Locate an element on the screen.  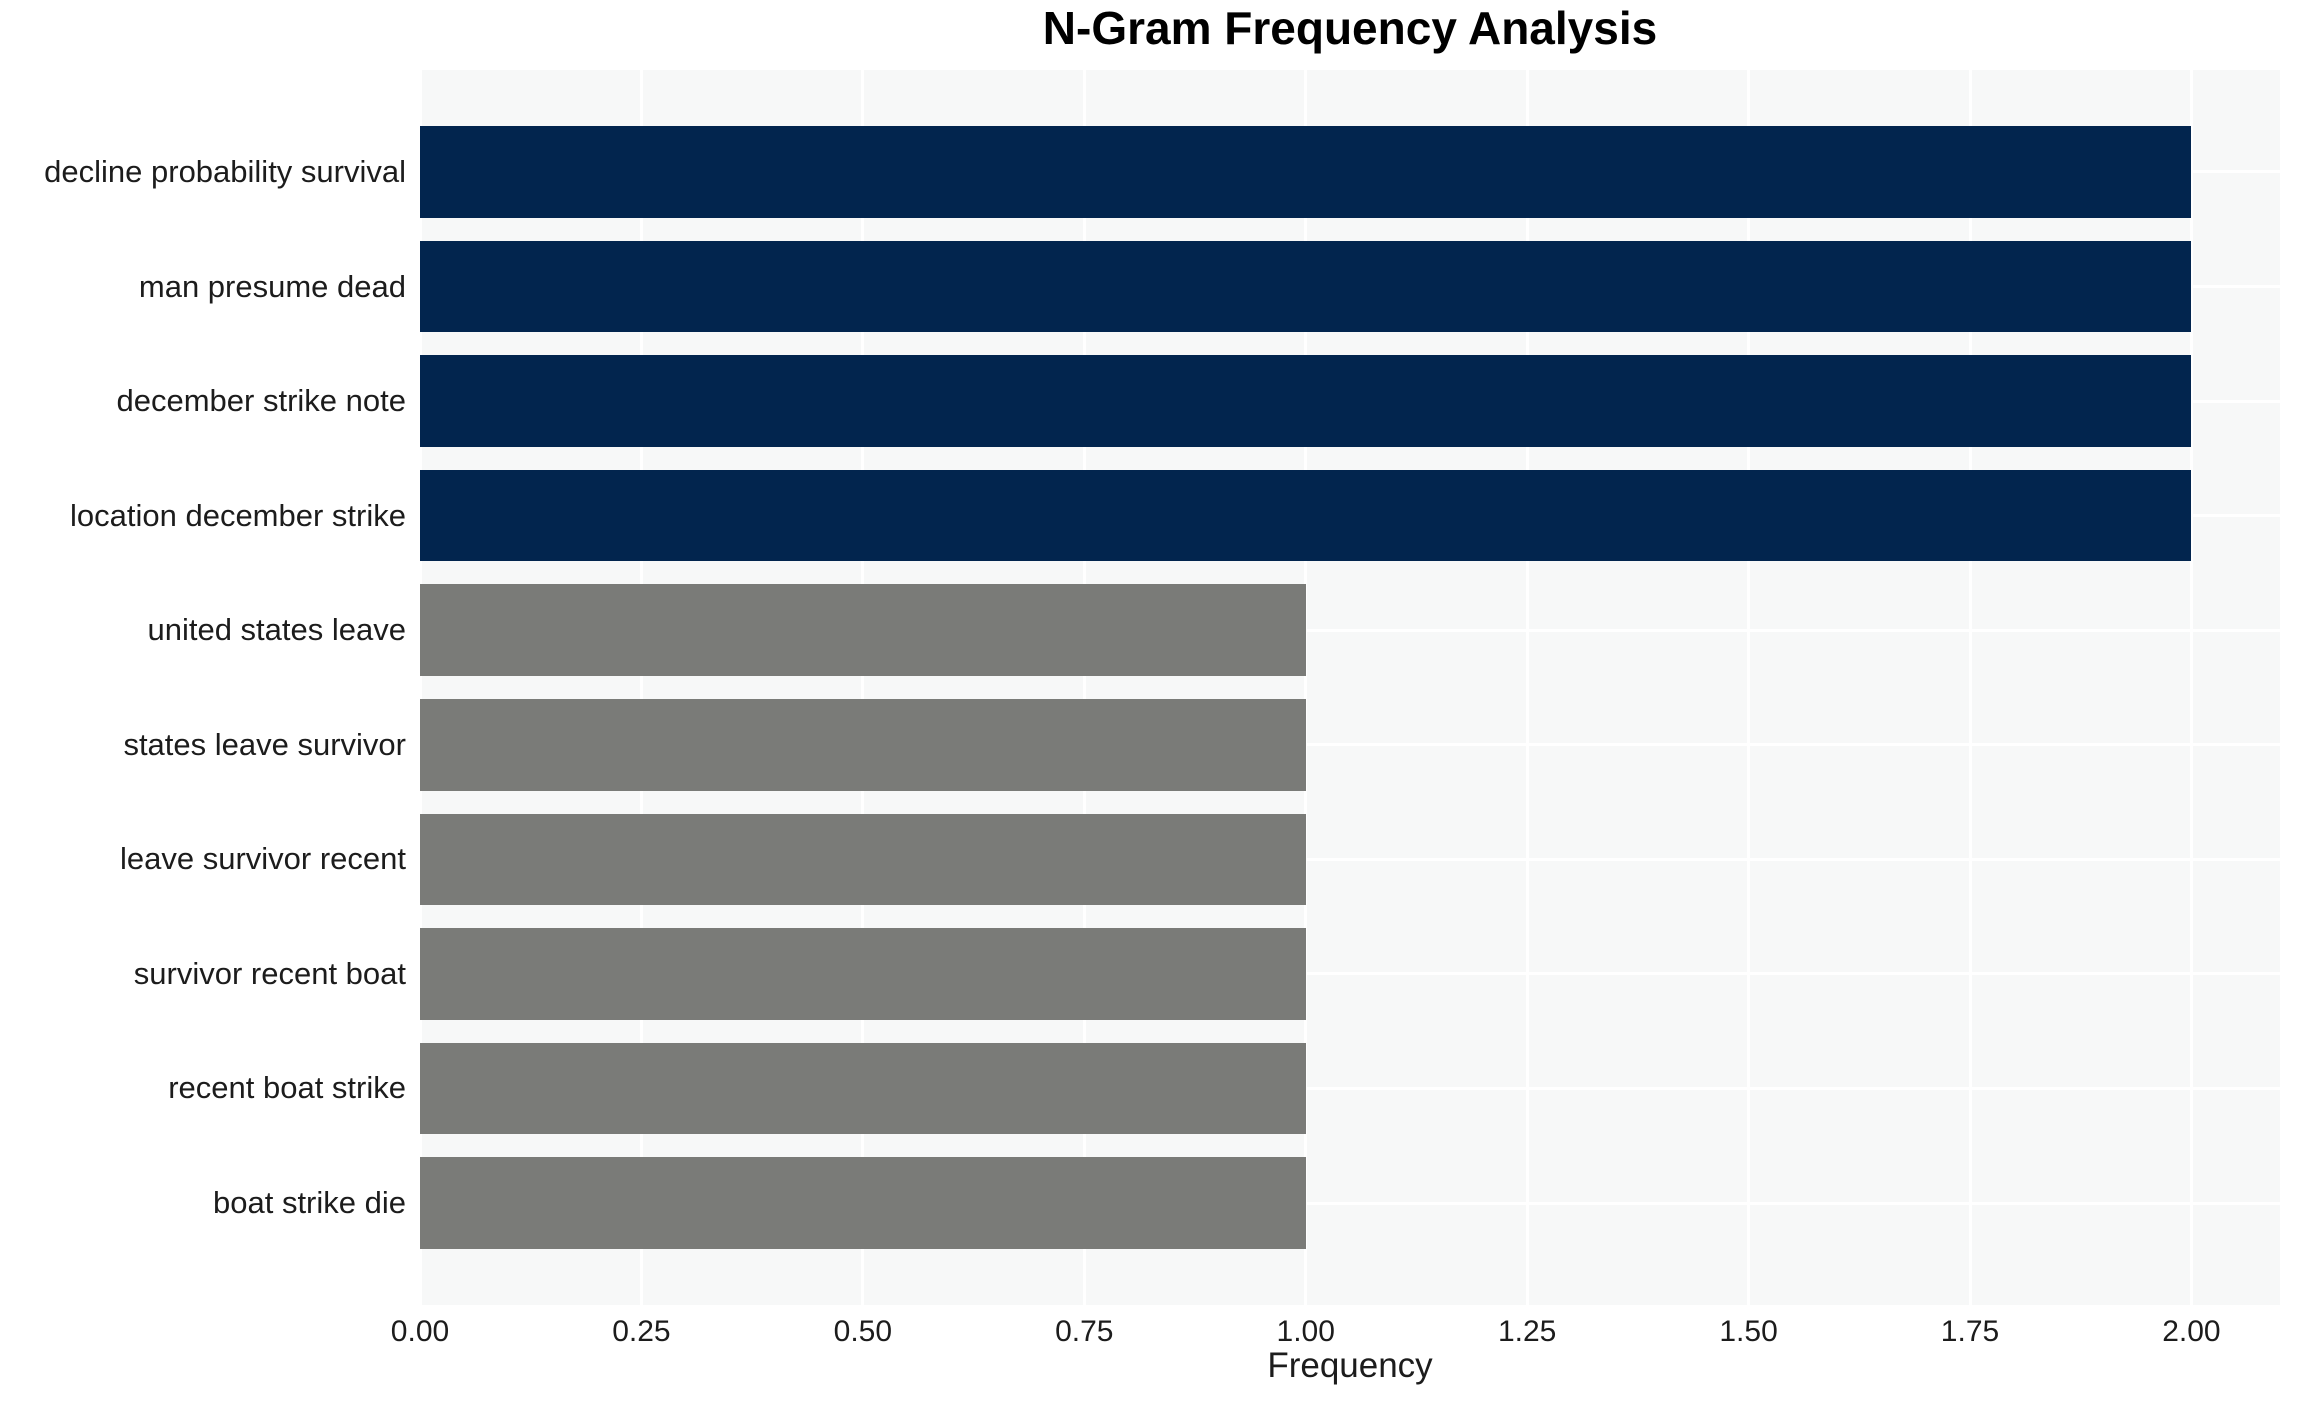
x-axis-ticks: 0.00 0.25 0.50 0.75 1.00 1.25 1.50 1.75 2.00 is located at coordinates (1335, 1335).